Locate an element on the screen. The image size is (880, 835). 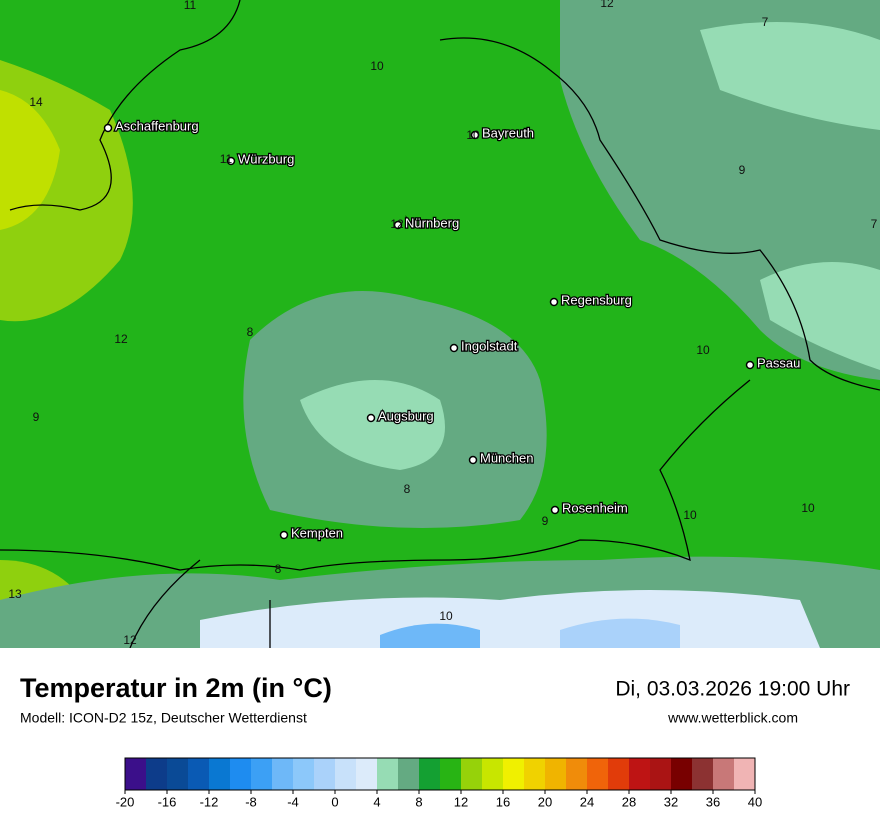
website: www.wetterblick.com is located at coordinates (732, 718).